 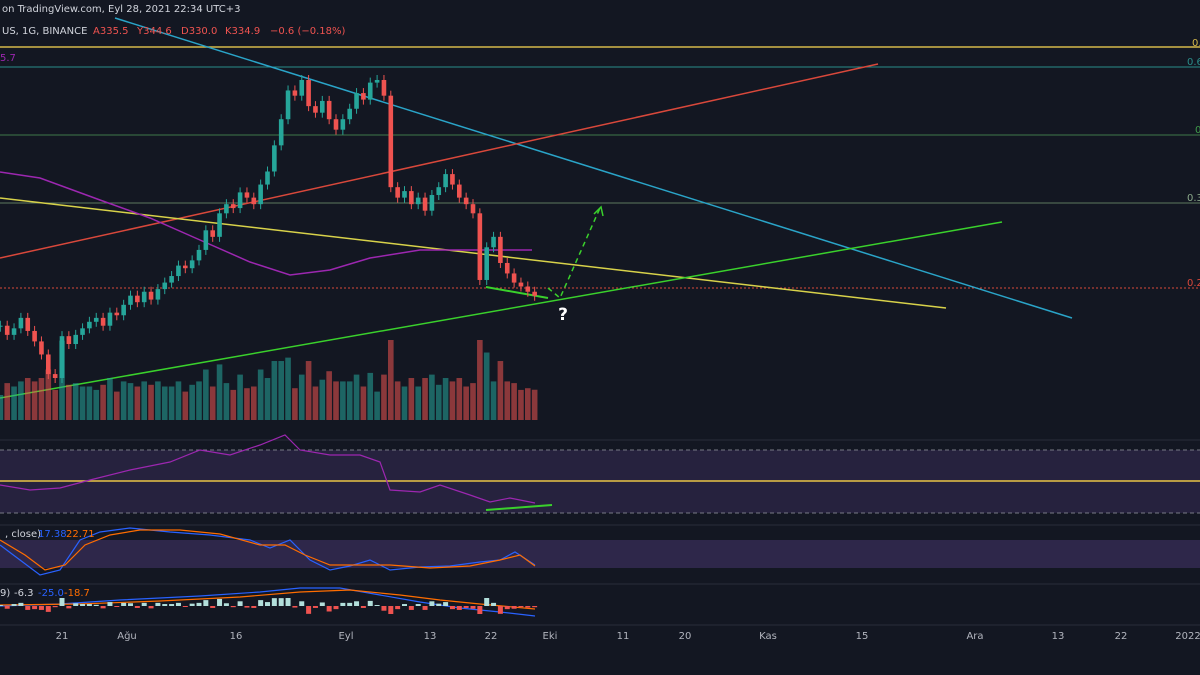 I want to click on ohlc-low: D330.0, so click(x=199, y=31).